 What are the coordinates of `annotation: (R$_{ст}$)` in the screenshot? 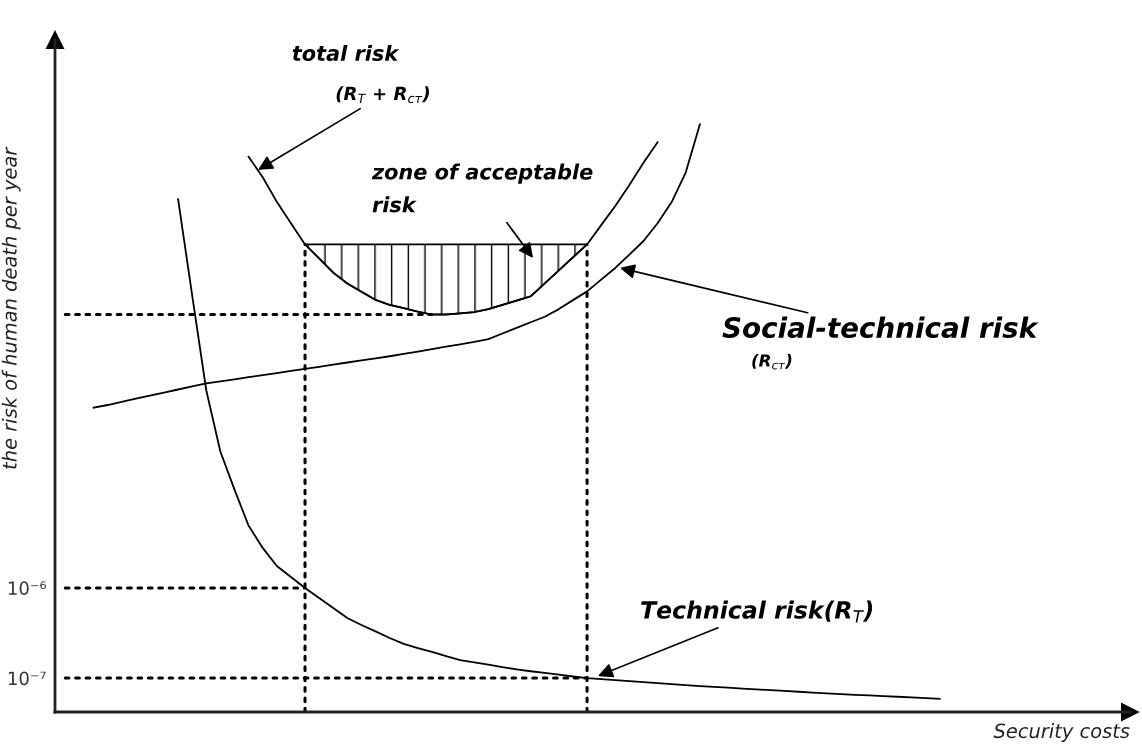 It's located at (772, 361).